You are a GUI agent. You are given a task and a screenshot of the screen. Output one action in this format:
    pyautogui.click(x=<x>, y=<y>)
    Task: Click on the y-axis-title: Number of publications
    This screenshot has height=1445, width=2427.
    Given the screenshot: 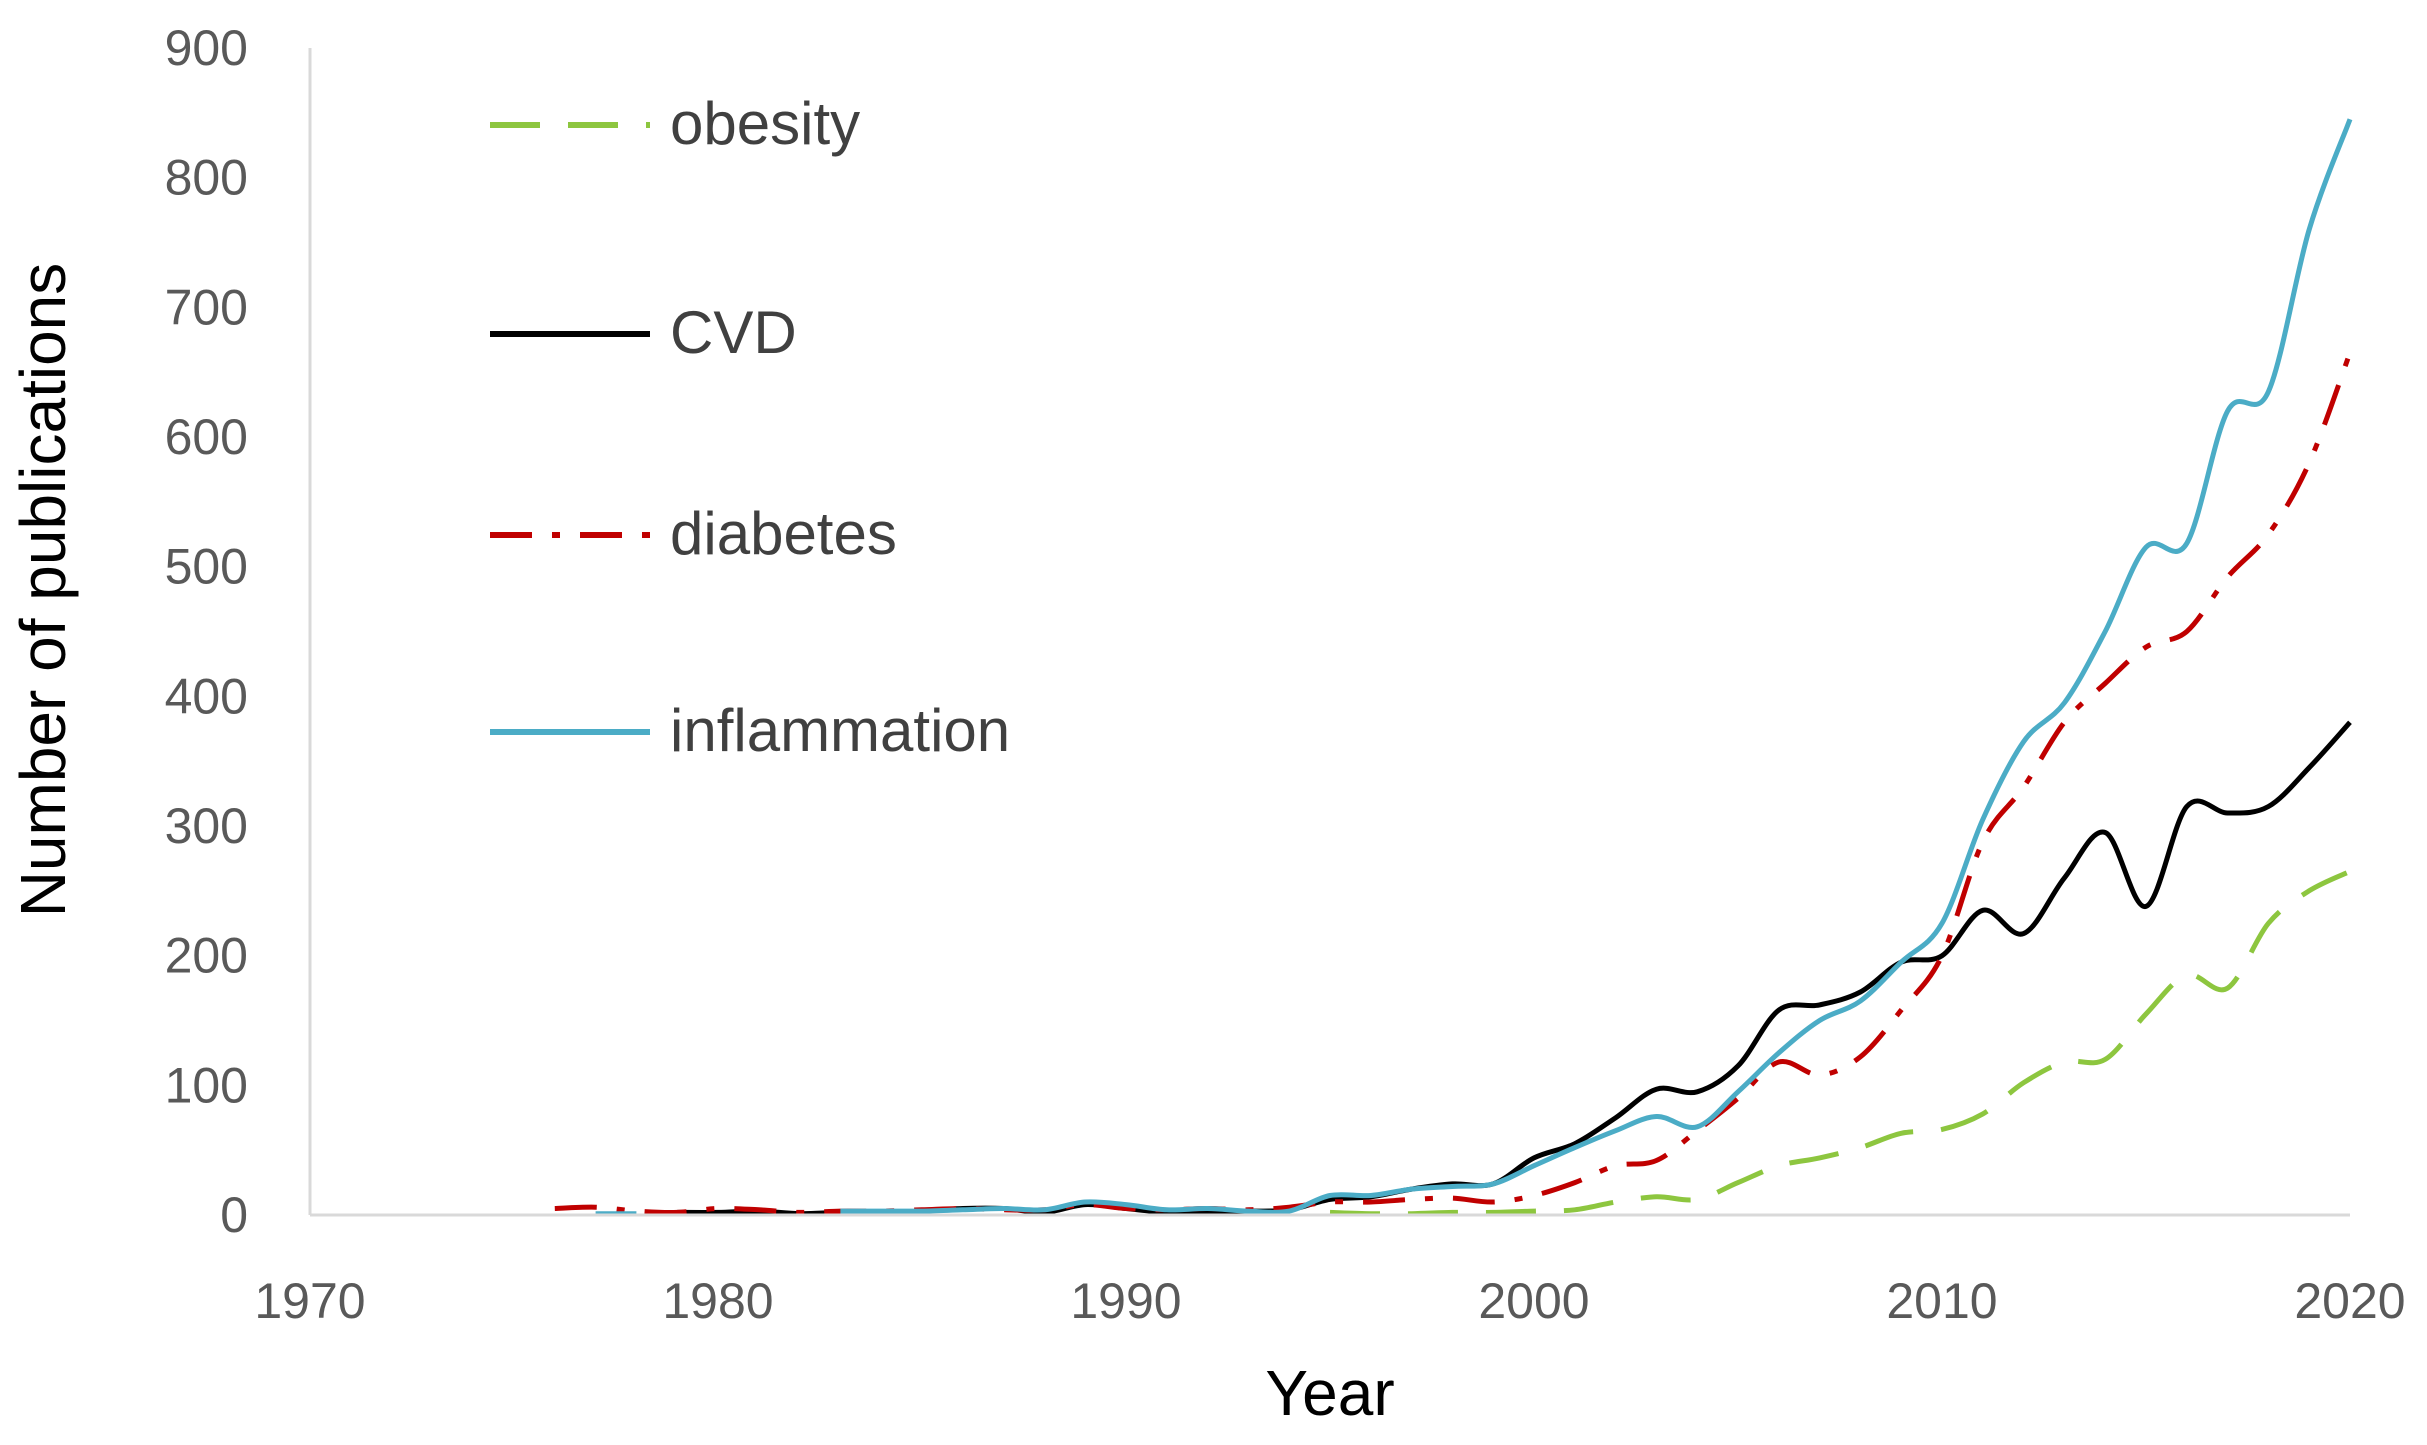 What is the action you would take?
    pyautogui.click(x=43, y=590)
    